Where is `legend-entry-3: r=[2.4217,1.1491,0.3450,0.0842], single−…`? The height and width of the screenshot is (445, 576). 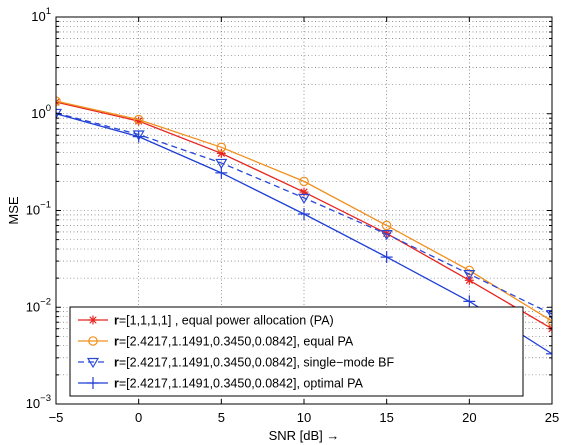 legend-entry-3: r=[2.4217,1.1491,0.3450,0.0842], single−… is located at coordinates (236, 363).